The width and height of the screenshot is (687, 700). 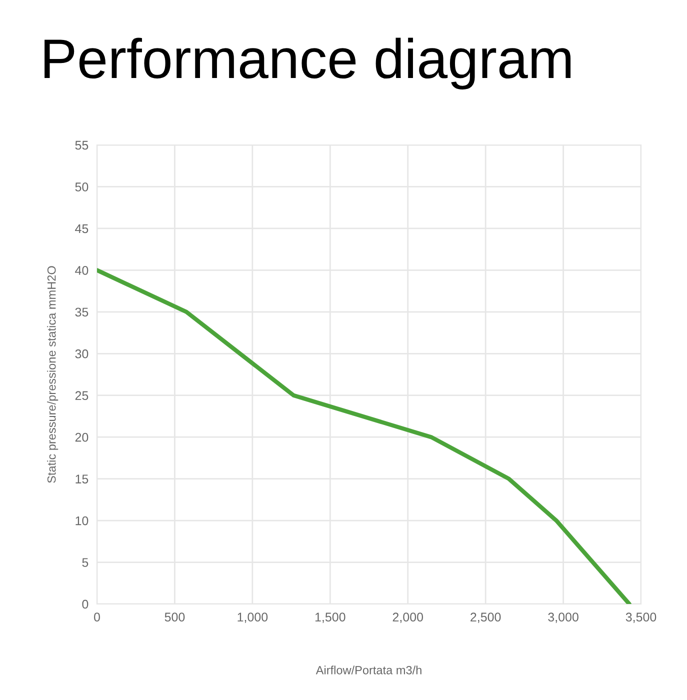 What do you see at coordinates (81, 353) in the screenshot?
I see `y-tick-label: 30` at bounding box center [81, 353].